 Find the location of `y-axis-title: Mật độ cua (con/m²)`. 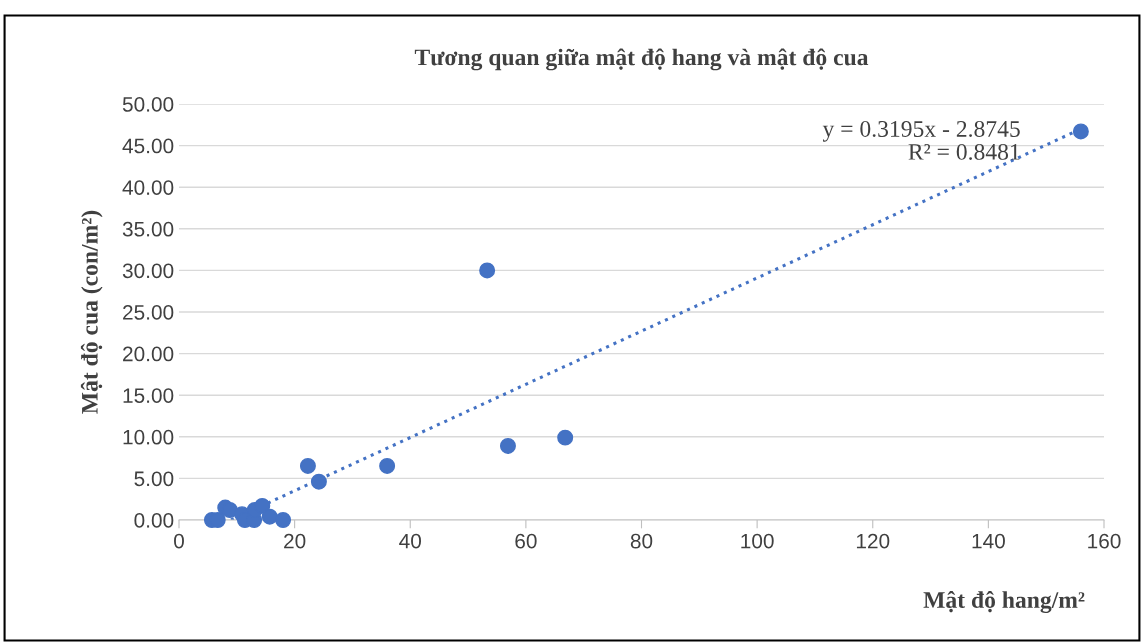

y-axis-title: Mật độ cua (con/m²) is located at coordinates (91, 312).